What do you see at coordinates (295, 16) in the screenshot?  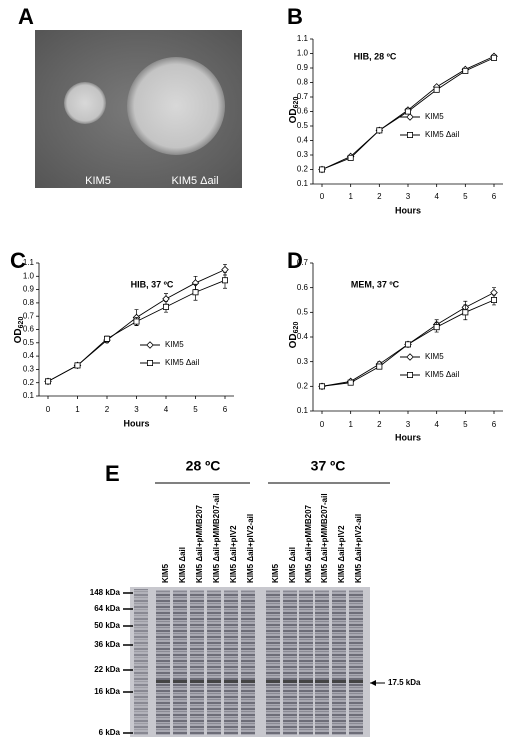 I see `panel-label: B` at bounding box center [295, 16].